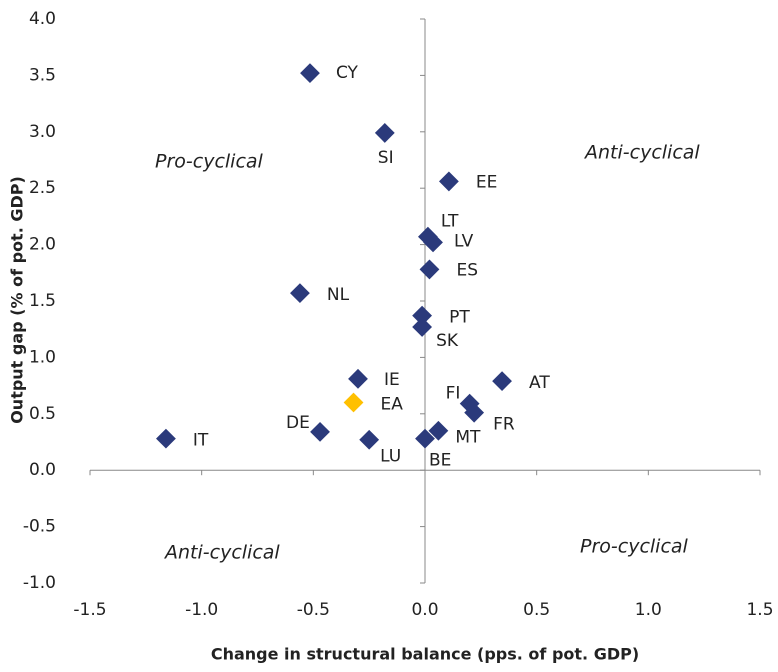  Describe the element at coordinates (42, 414) in the screenshot. I see `y-tick-label: 0.5` at that location.